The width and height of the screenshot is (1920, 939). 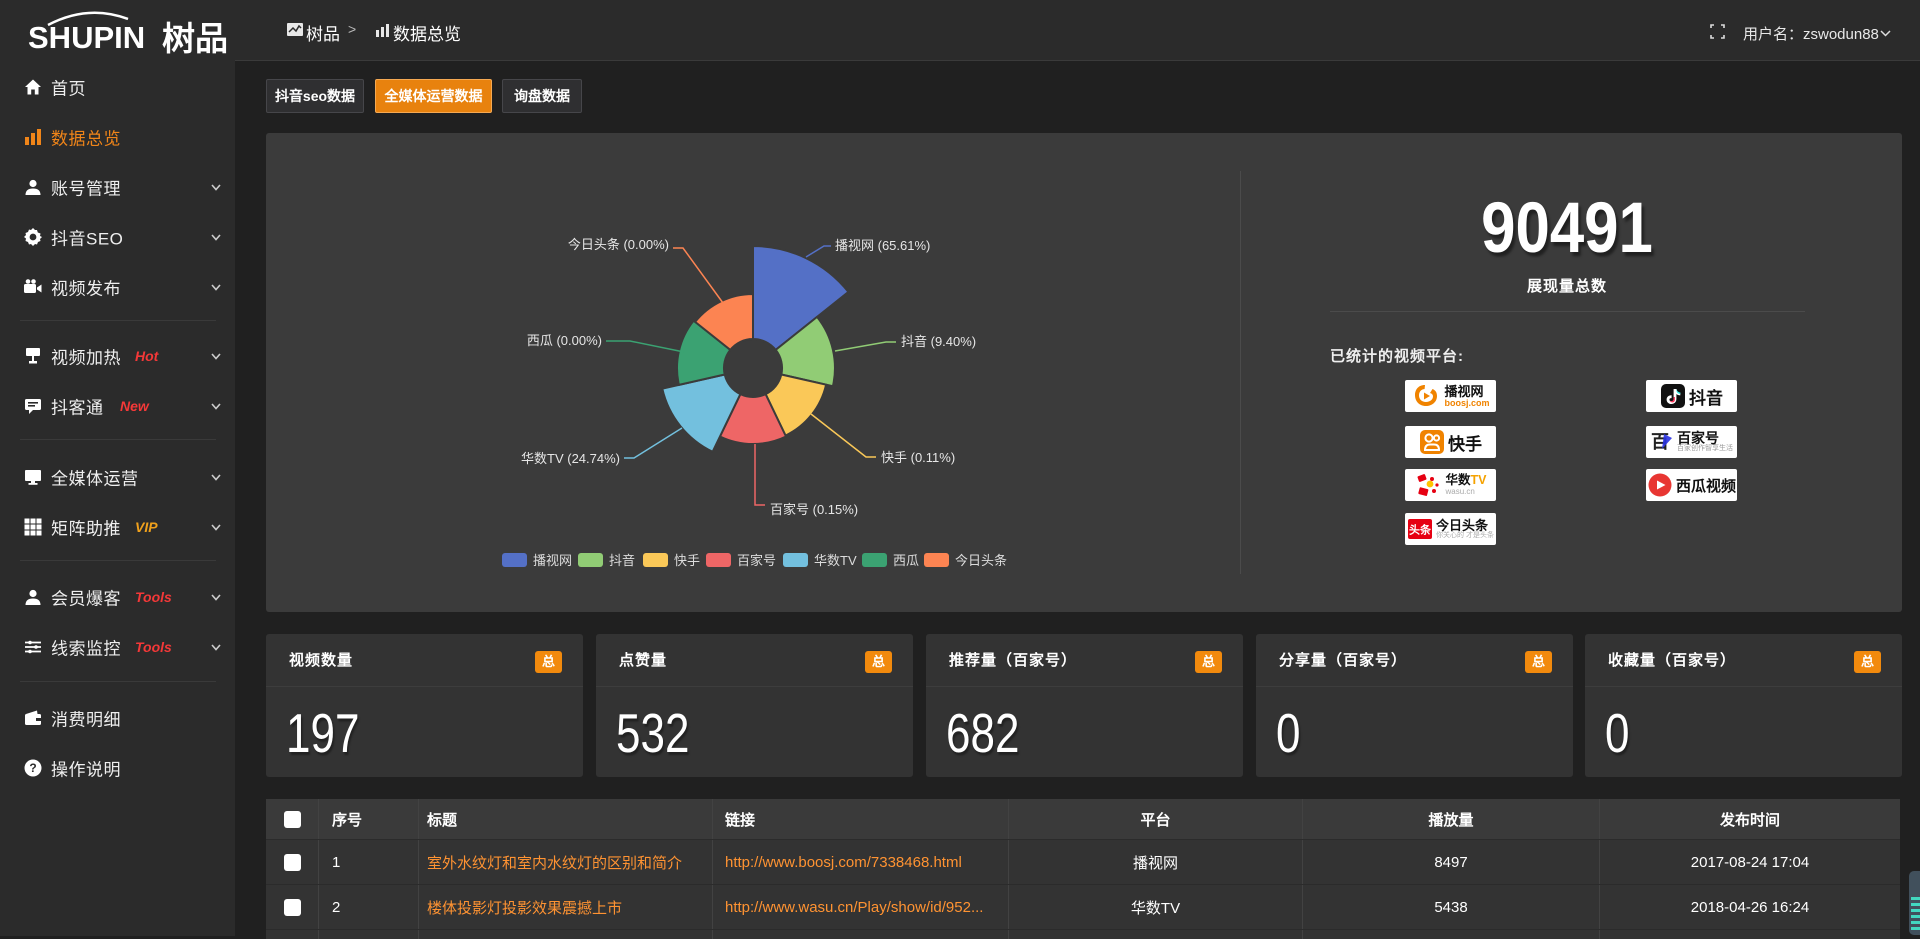 What do you see at coordinates (906, 560) in the screenshot?
I see `svg-text: 西瓜` at bounding box center [906, 560].